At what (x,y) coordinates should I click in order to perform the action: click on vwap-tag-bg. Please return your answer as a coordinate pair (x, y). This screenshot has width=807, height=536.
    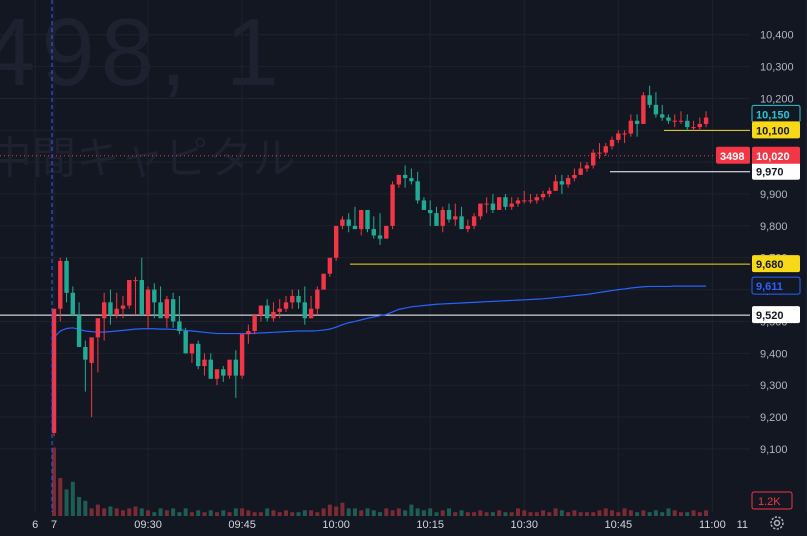
    Looking at the image, I should click on (776, 286).